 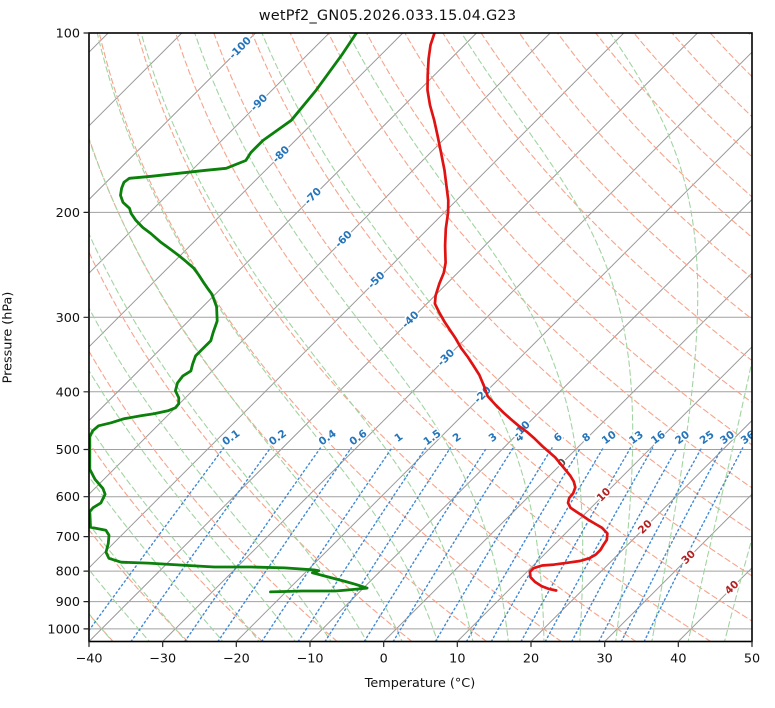 What do you see at coordinates (68, 450) in the screenshot?
I see `svg-text: 500` at bounding box center [68, 450].